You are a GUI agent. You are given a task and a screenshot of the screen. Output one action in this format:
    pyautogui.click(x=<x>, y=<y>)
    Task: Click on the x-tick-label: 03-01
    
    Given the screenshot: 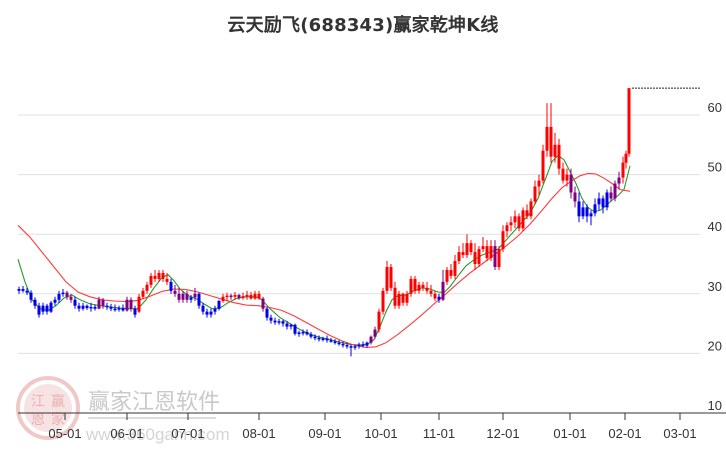 What is the action you would take?
    pyautogui.click(x=679, y=433)
    